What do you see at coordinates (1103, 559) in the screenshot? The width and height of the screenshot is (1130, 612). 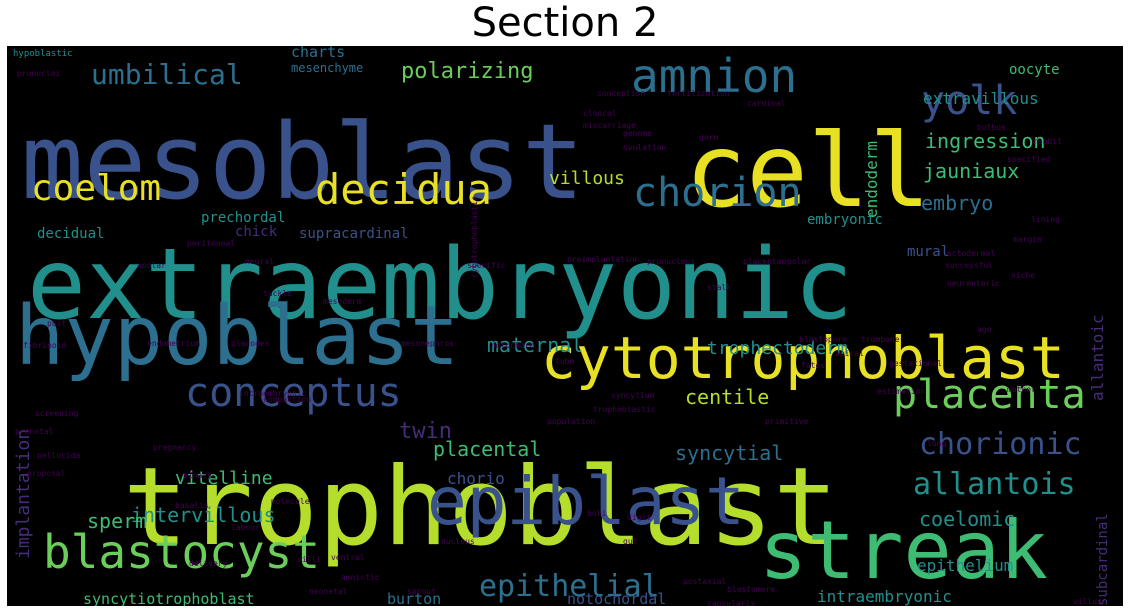 I see `cloud-word: subcardinal` at bounding box center [1103, 559].